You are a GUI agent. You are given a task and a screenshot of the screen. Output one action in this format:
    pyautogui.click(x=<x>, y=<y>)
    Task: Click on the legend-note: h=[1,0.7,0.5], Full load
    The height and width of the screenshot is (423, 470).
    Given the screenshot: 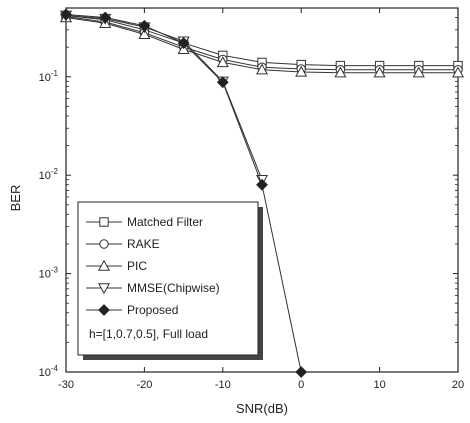 What is the action you would take?
    pyautogui.click(x=148, y=334)
    